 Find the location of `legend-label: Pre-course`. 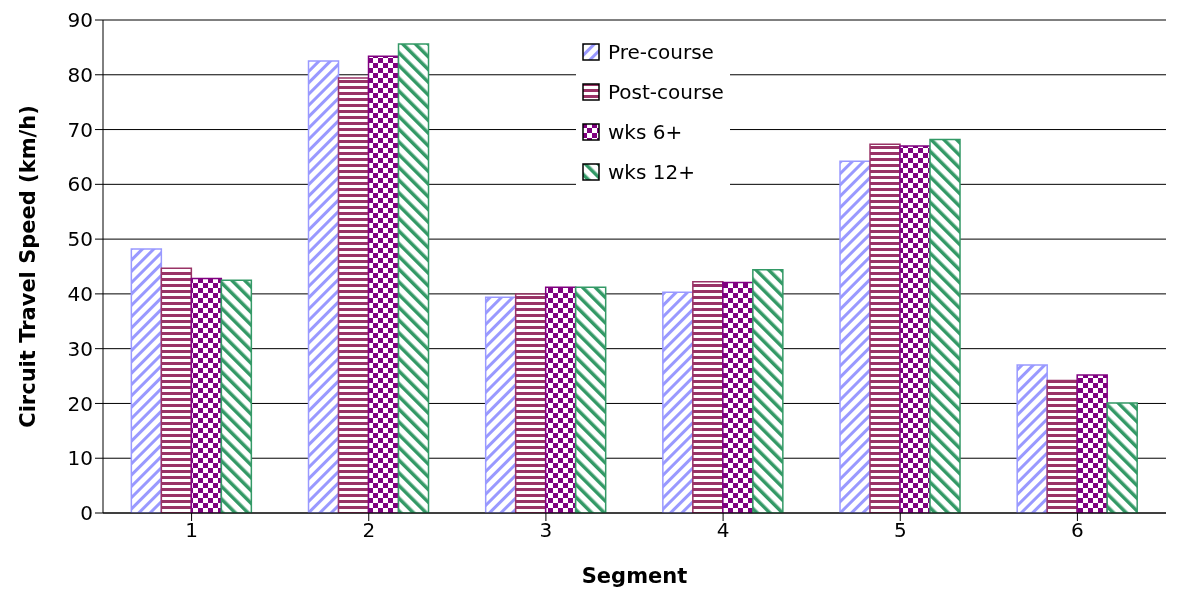

legend-label: Pre-course is located at coordinates (661, 52).